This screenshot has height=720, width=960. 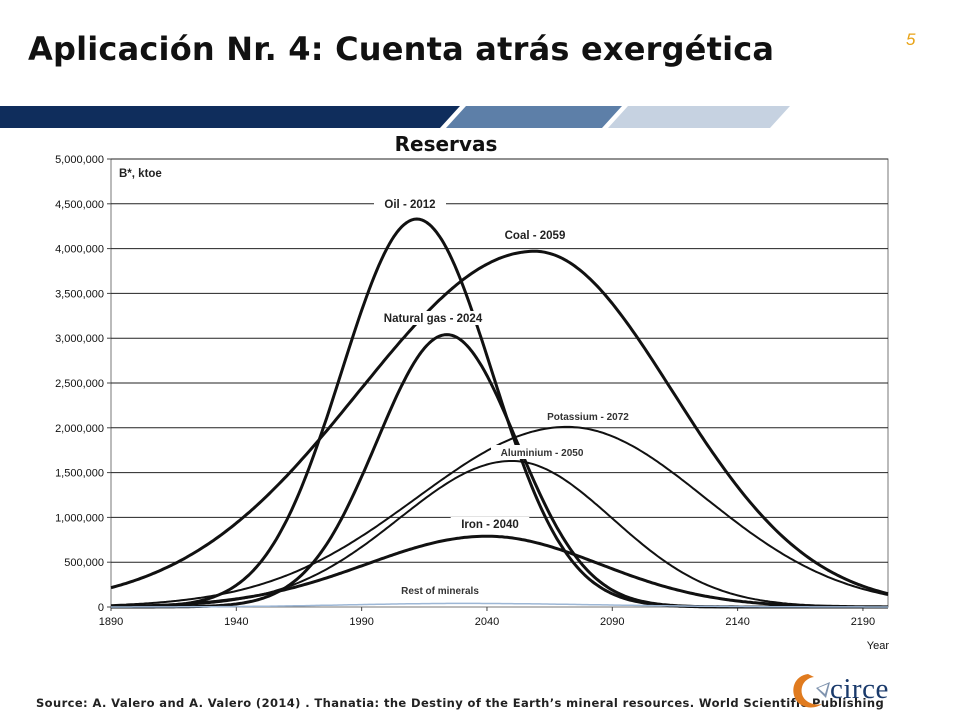 What do you see at coordinates (101, 608) in the screenshot?
I see `y-tick-label: 0` at bounding box center [101, 608].